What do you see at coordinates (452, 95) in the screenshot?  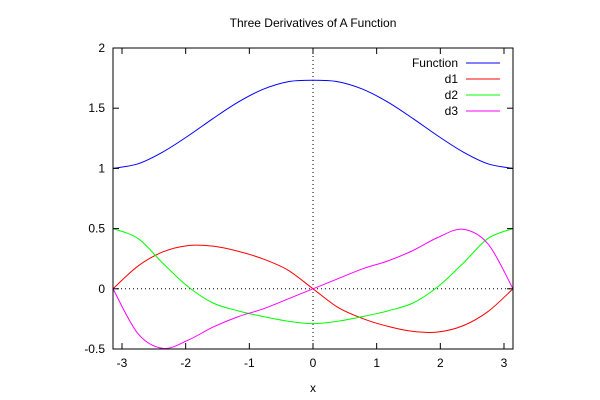 I see `legend-label: d2` at bounding box center [452, 95].